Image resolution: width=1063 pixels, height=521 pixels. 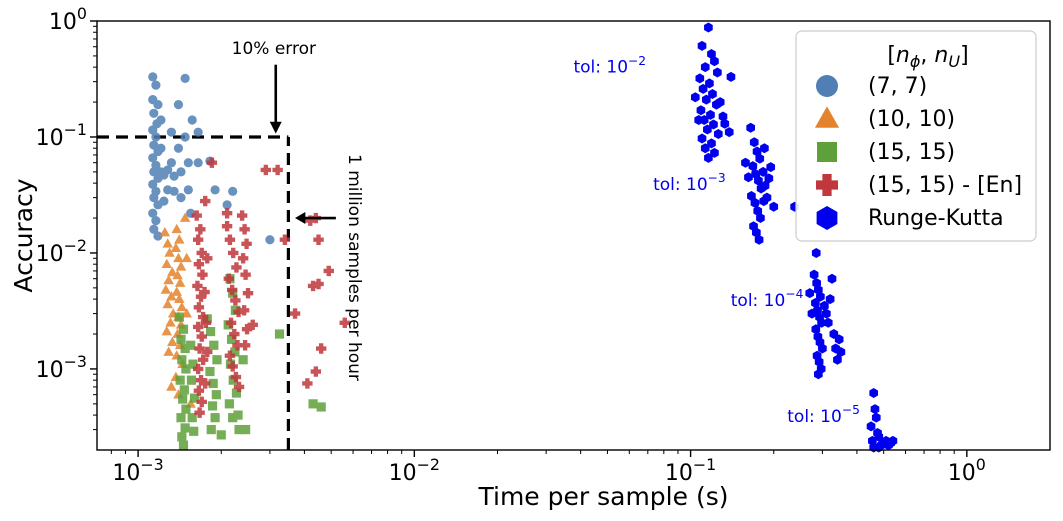 I want to click on annotation-million-samples: 1 million samples per hour, so click(x=354, y=267).